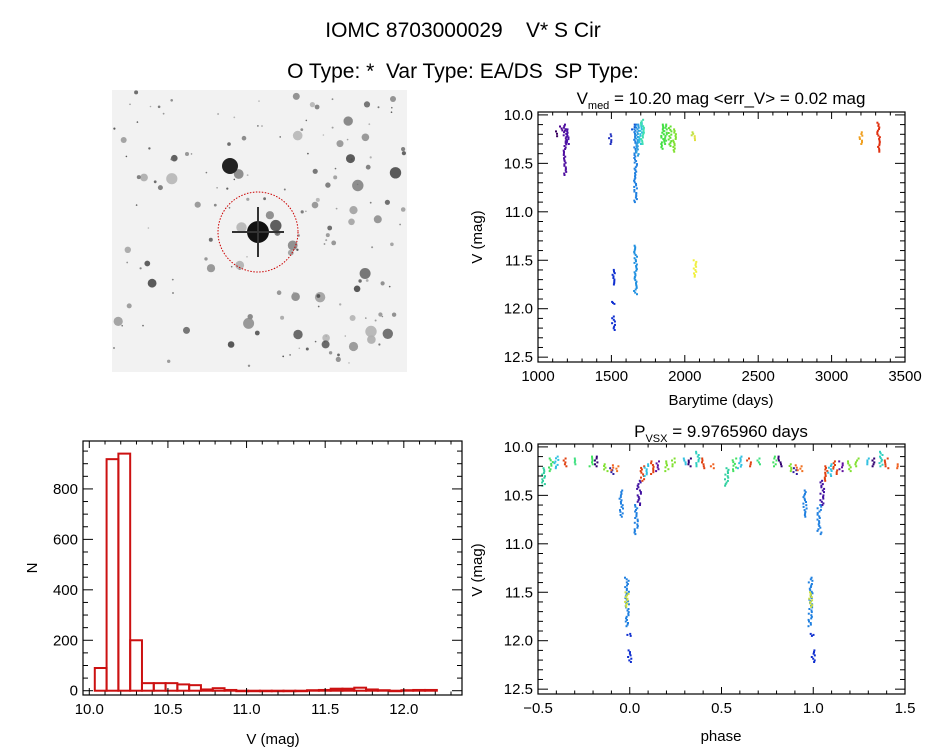 The height and width of the screenshot is (747, 944). What do you see at coordinates (65, 640) in the screenshot?
I see `y-tick-label: 200` at bounding box center [65, 640].